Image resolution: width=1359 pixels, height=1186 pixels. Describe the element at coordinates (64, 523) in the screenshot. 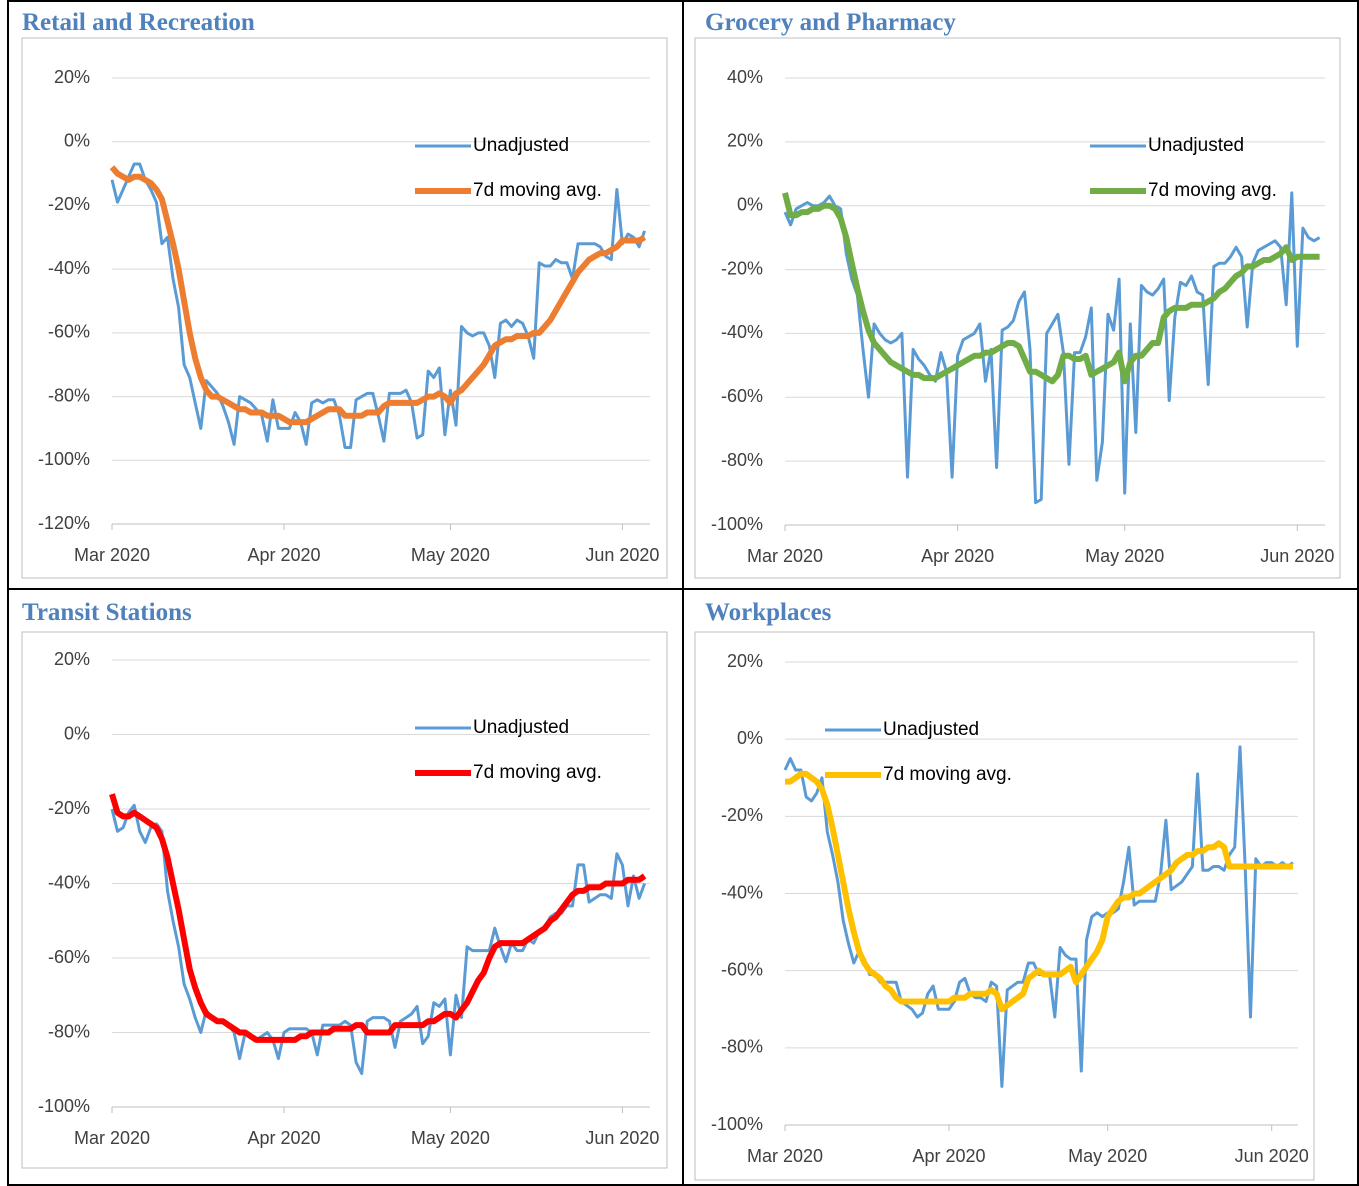

I see `y-tick-label: -120%` at that location.